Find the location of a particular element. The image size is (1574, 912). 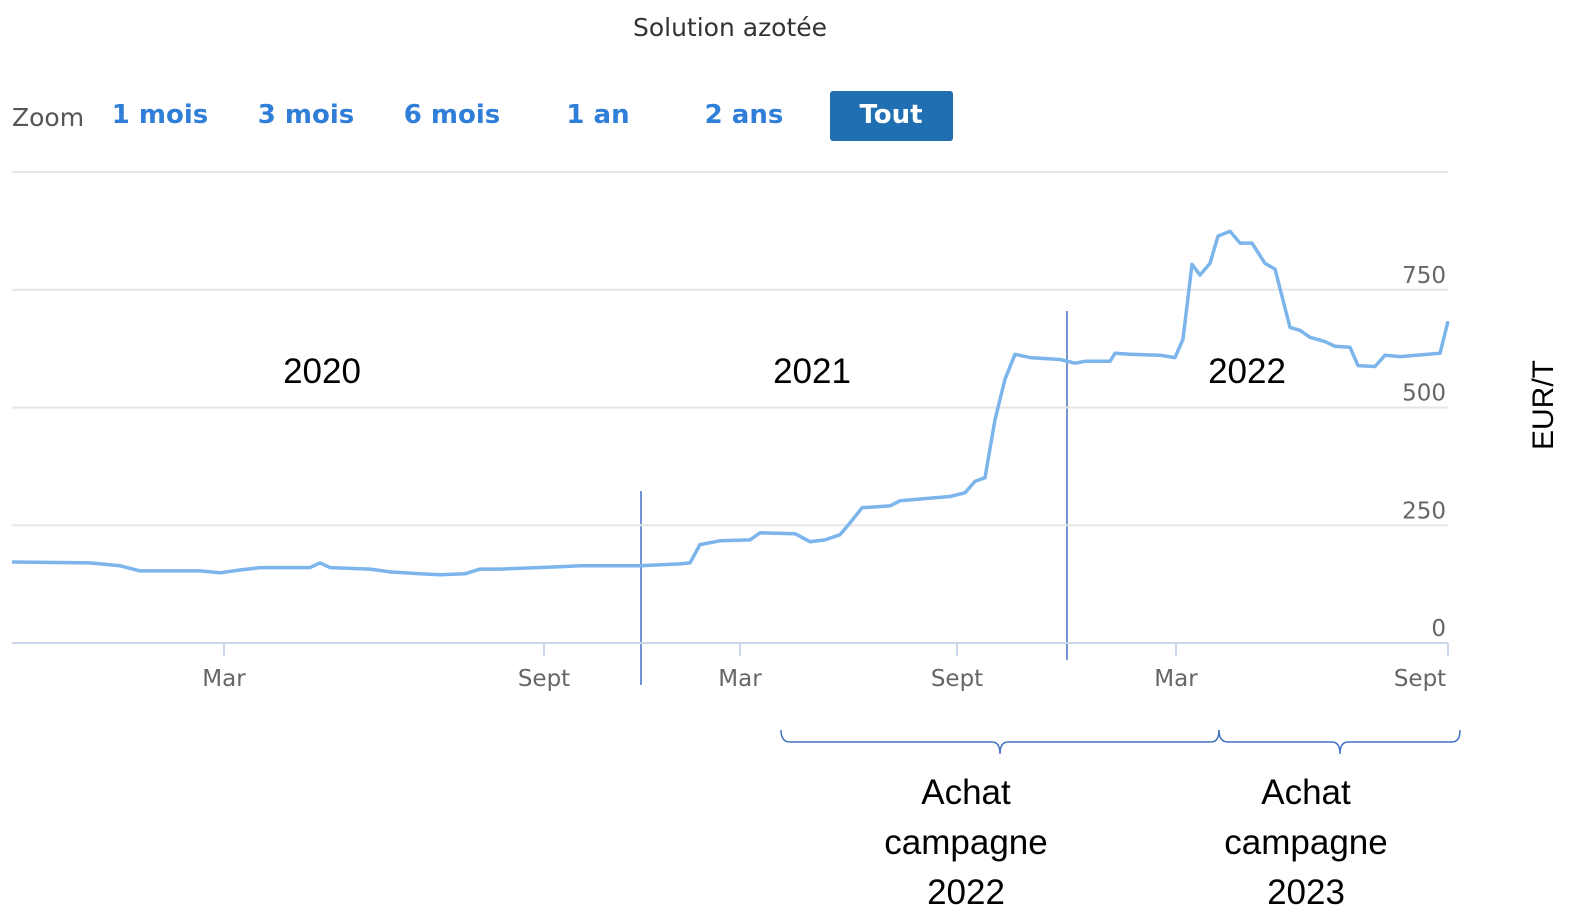

y-tick-label: 250 is located at coordinates (1424, 511).